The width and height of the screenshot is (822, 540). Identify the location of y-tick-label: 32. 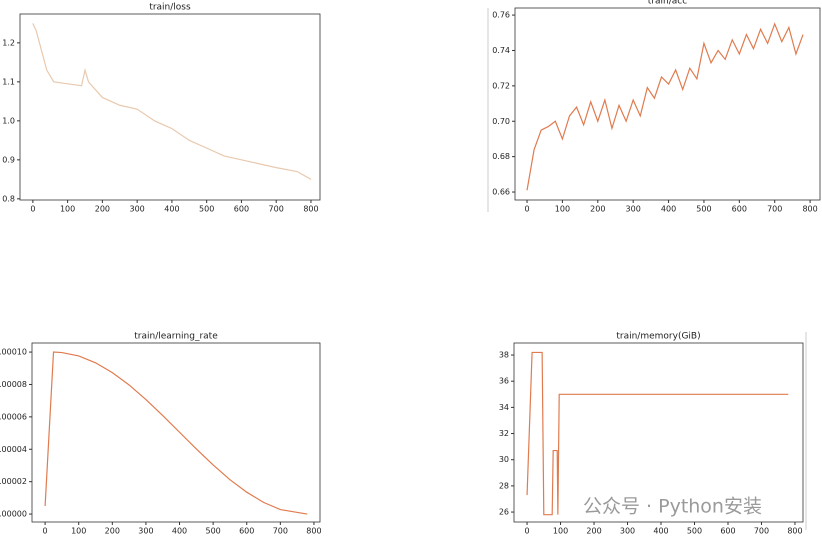
(504, 433).